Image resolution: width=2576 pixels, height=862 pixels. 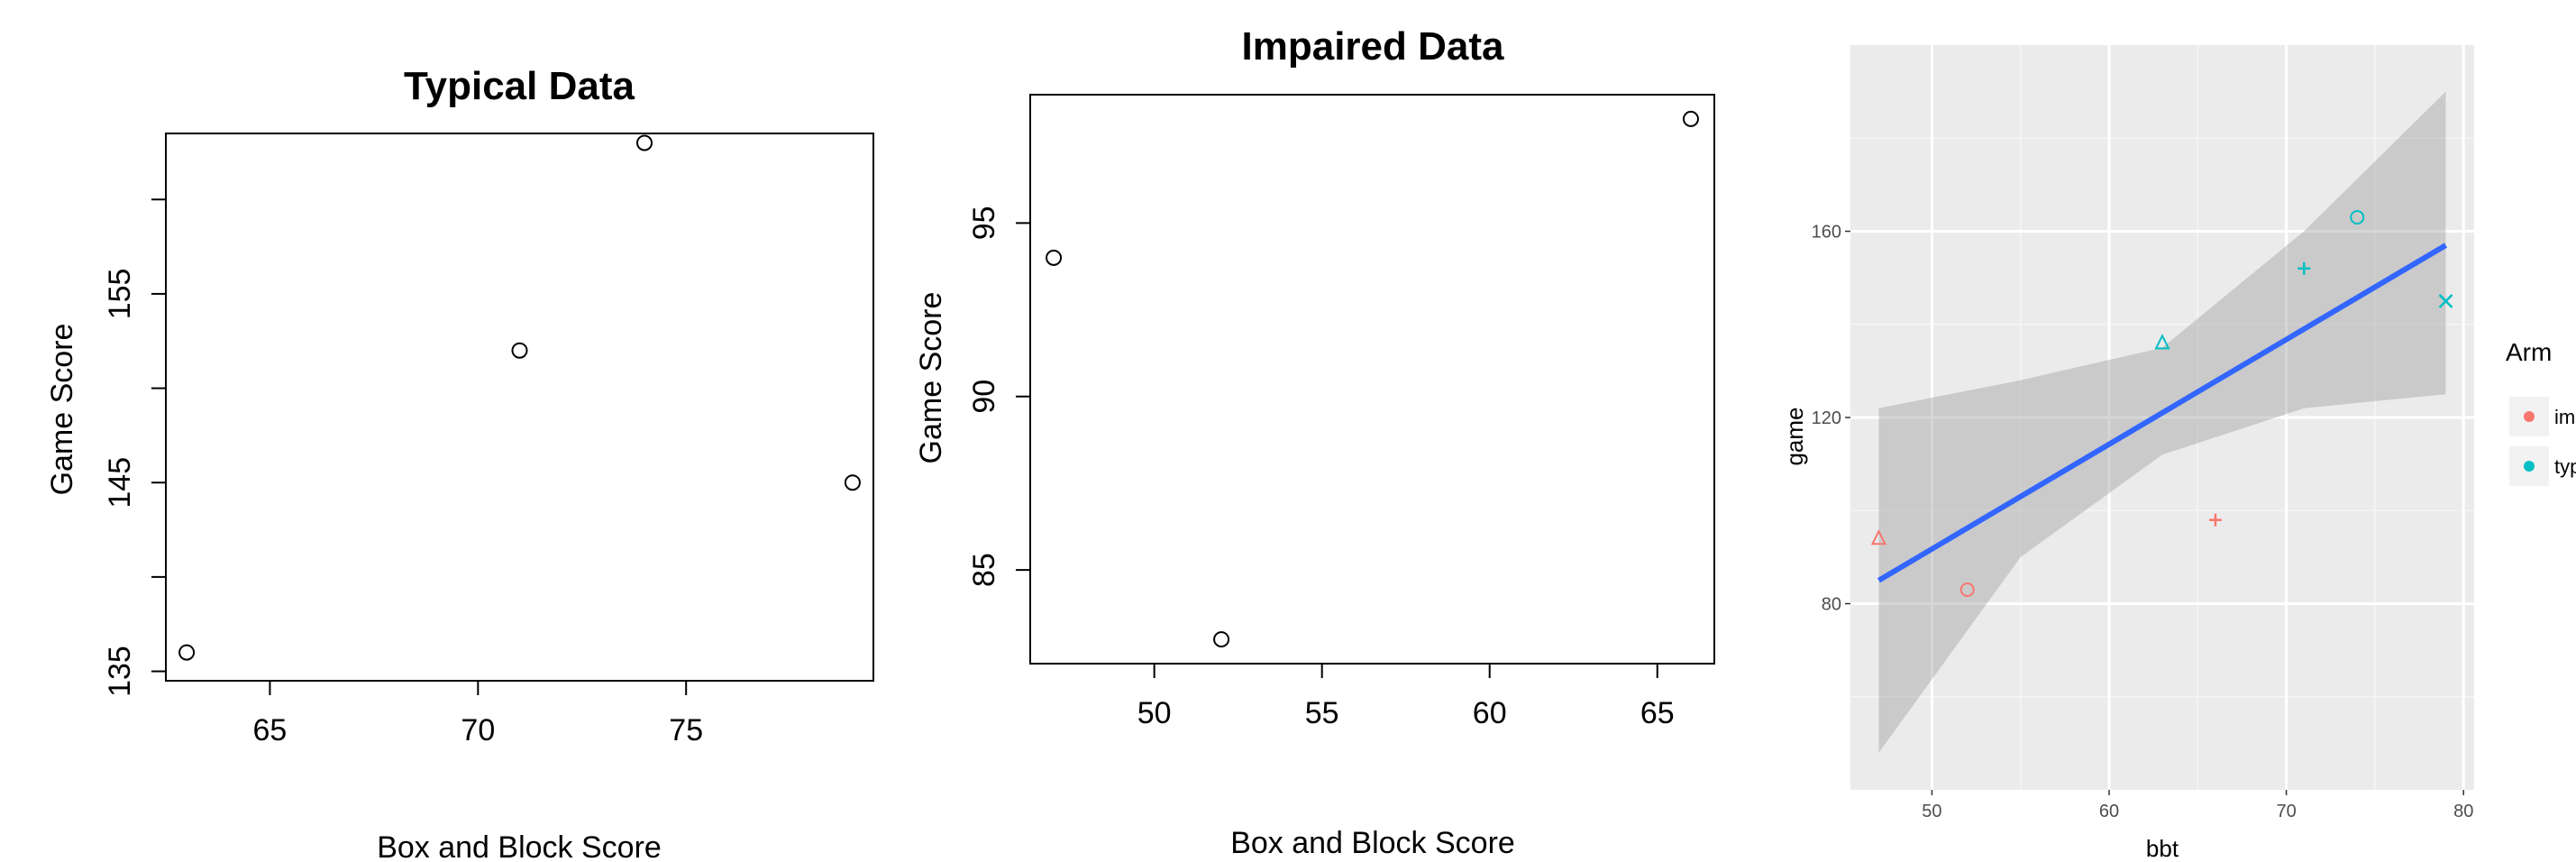 I want to click on typical-x-axis-label: Box and Block Score, so click(x=519, y=846).